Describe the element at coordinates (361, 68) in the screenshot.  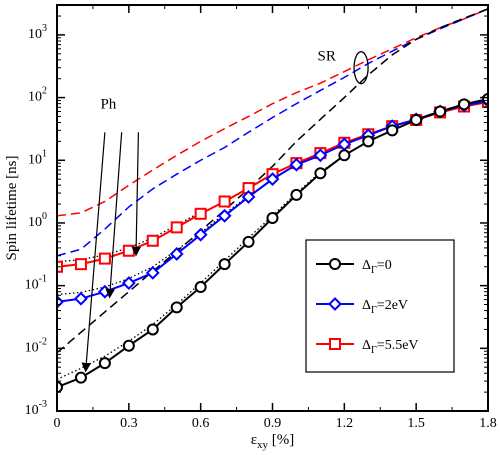
I see `sr-ellipse` at that location.